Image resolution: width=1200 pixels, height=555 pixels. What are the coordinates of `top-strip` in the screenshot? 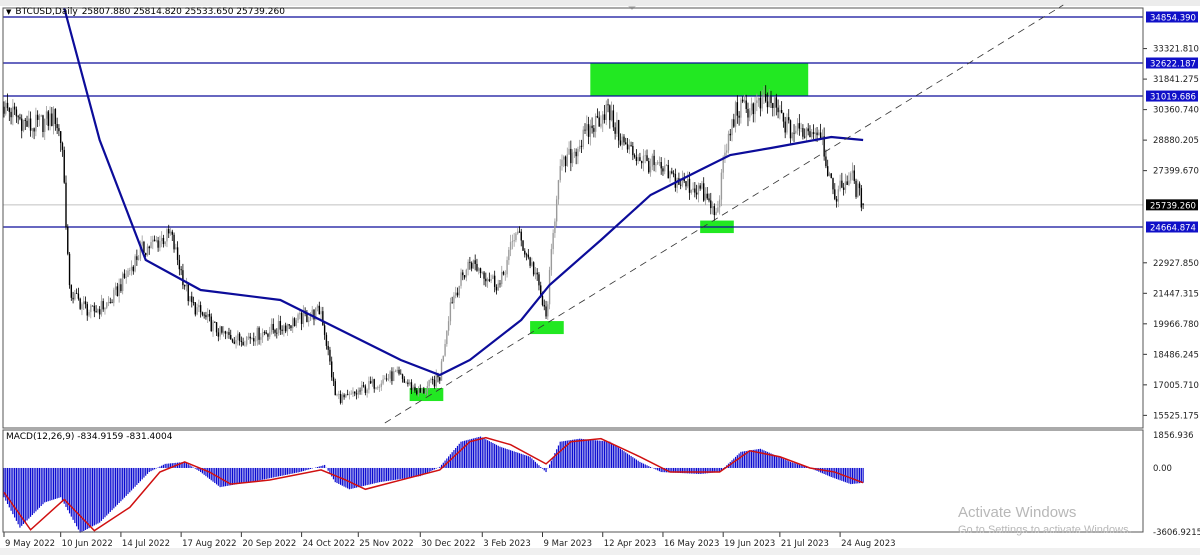 It's located at (600, 3).